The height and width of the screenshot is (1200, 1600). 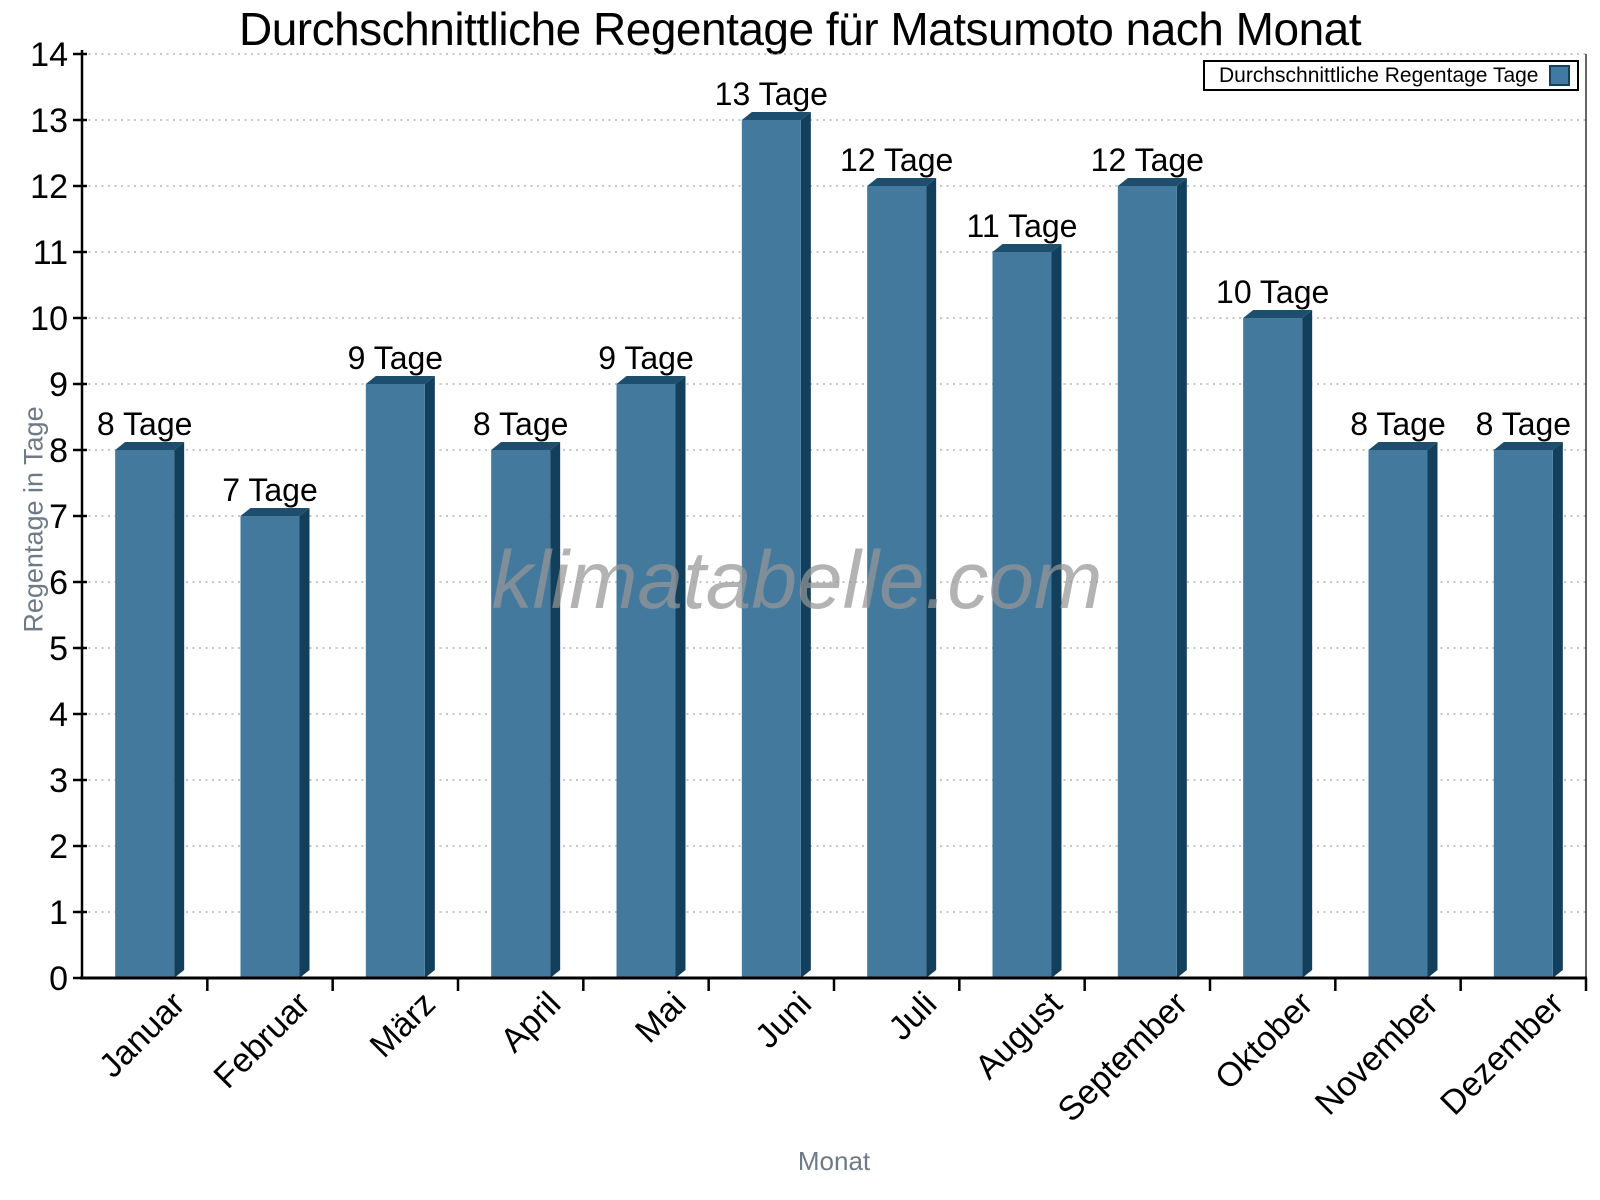 What do you see at coordinates (1502, 1054) in the screenshot?
I see `x-tick-label: Dezember` at bounding box center [1502, 1054].